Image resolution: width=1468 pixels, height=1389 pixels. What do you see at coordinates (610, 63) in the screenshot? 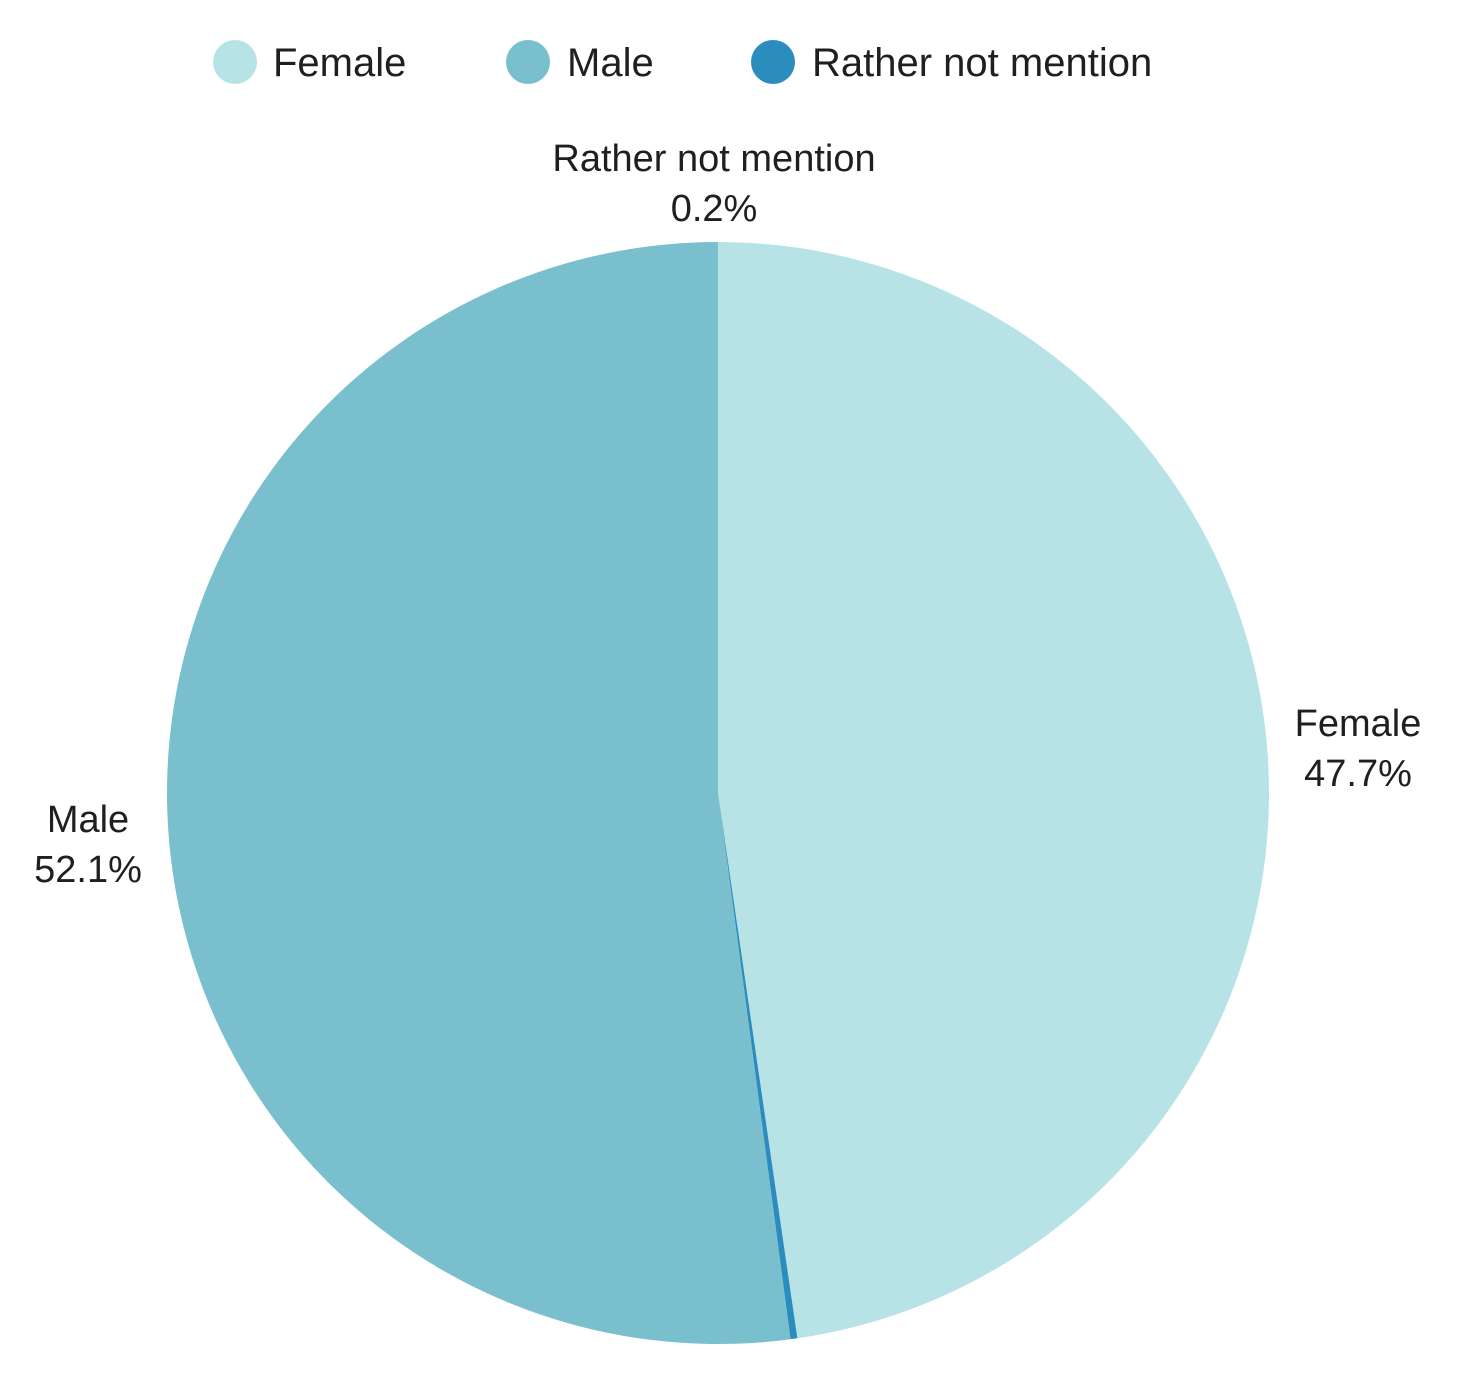
I see `legend-label-male: Male` at bounding box center [610, 63].